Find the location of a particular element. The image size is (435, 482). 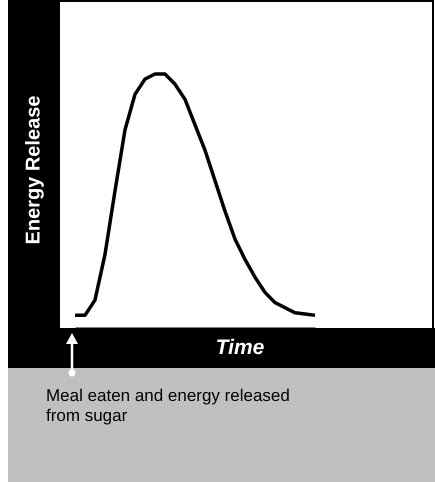

x-axis-title: Time is located at coordinates (240, 348).